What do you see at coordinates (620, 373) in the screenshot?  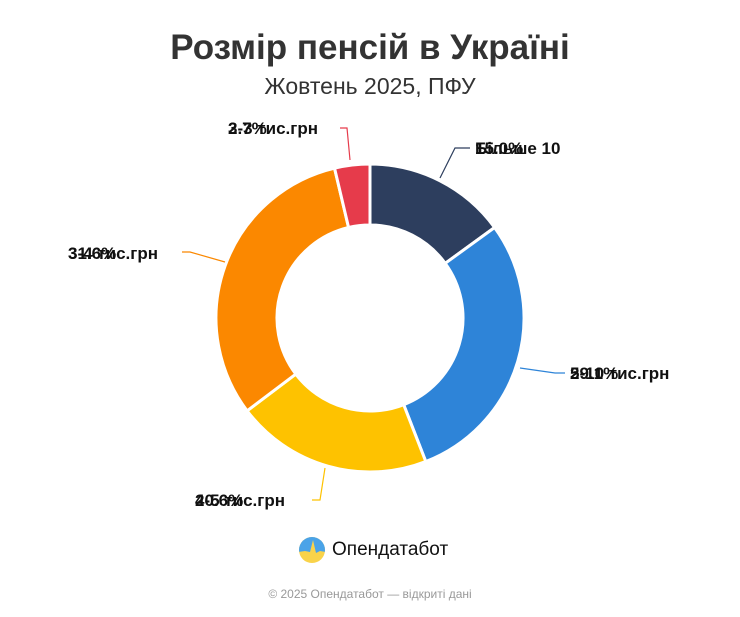 I see `label-cat-1: 5-10 тис.грн` at bounding box center [620, 373].